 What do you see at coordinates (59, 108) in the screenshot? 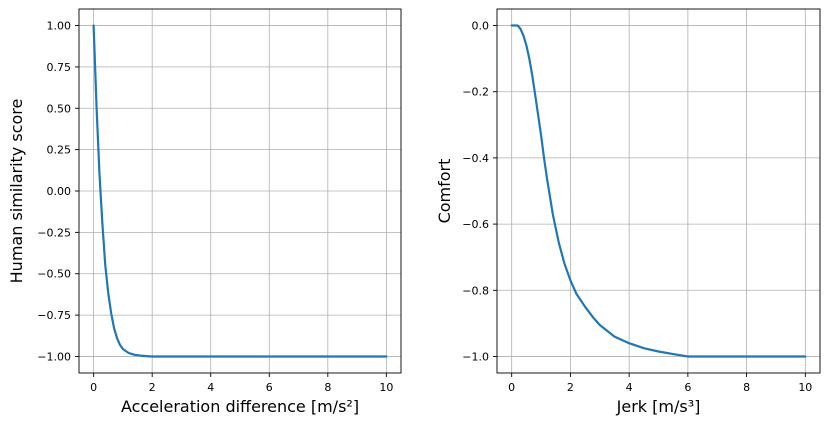
I see `y-tick-label: 0.50` at bounding box center [59, 108].